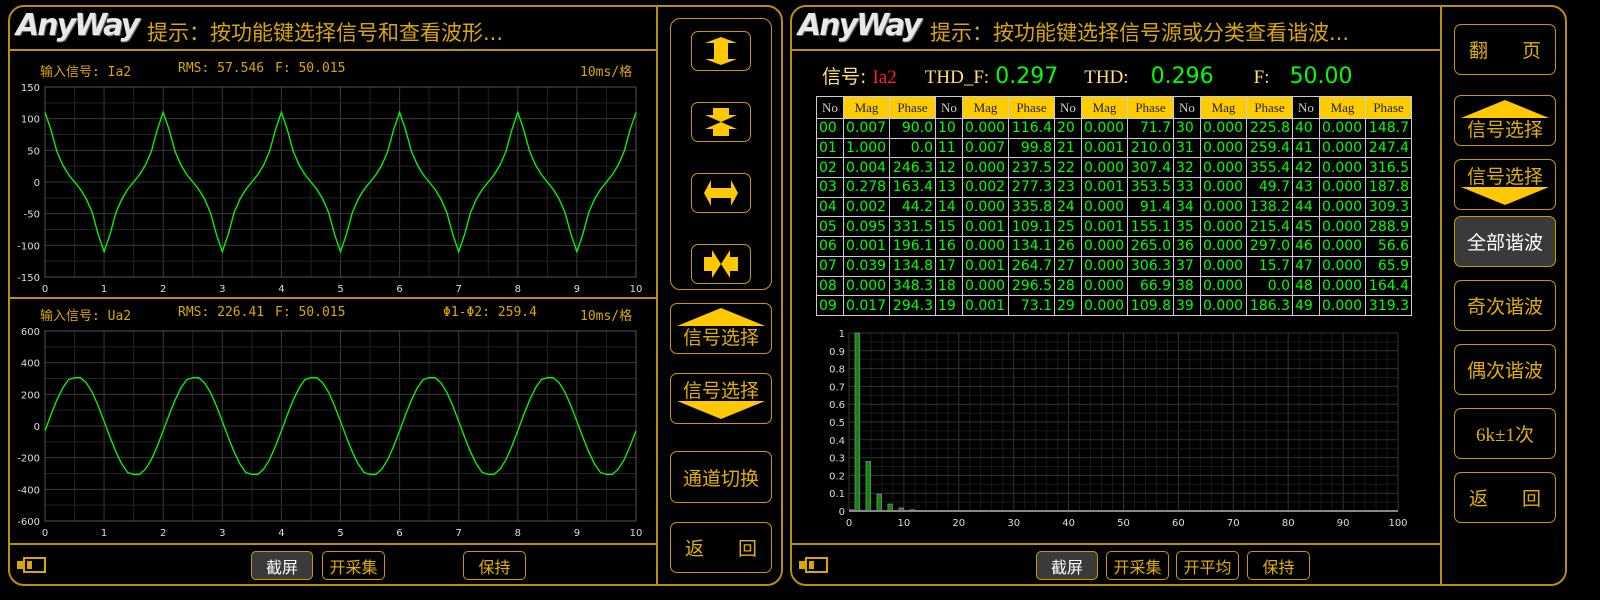 This screenshot has height=600, width=1600. Describe the element at coordinates (1068, 168) in the screenshot. I see `harmonic-no-cell: 22` at that location.